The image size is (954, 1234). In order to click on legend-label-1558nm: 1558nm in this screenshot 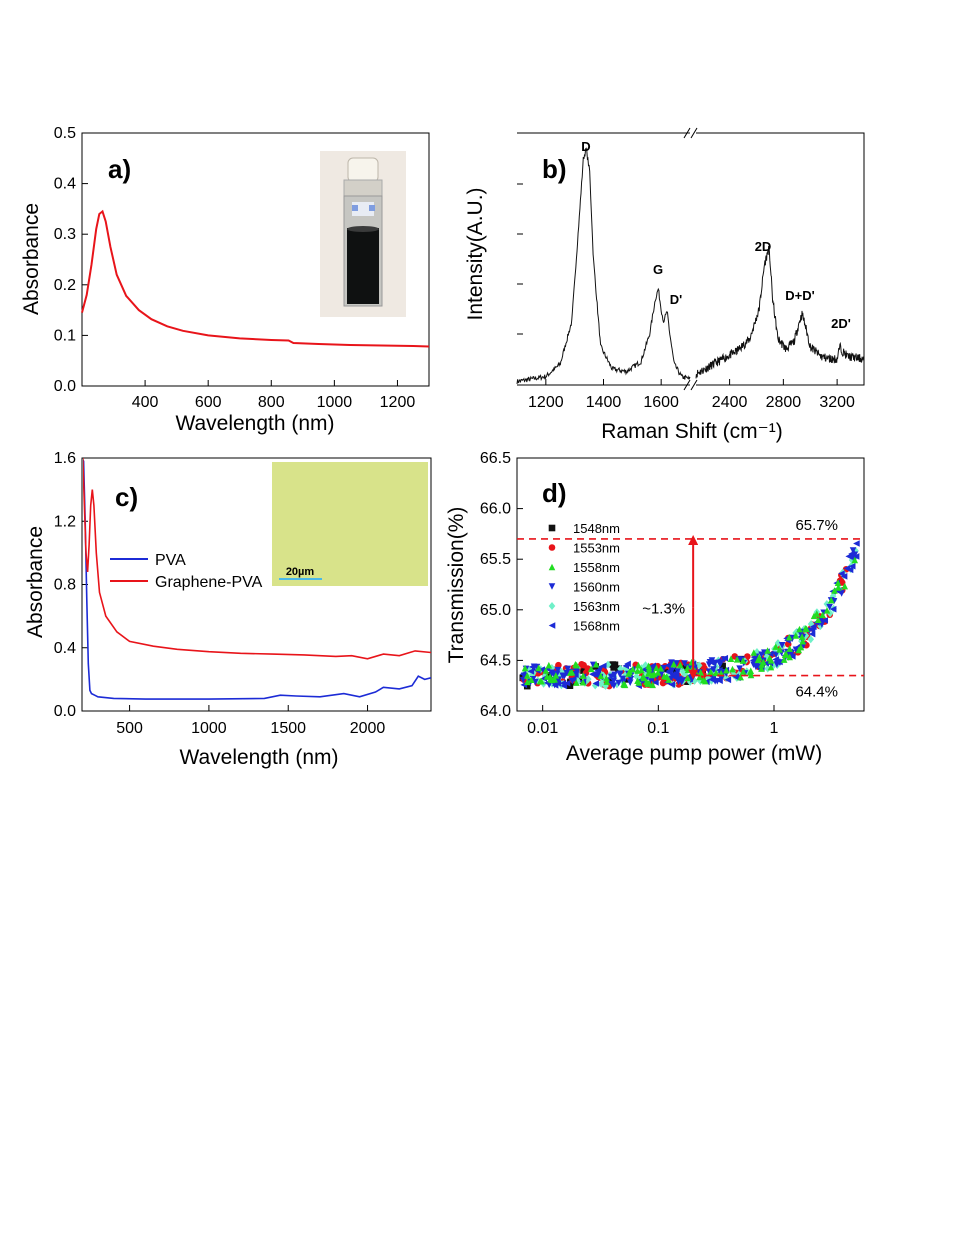, I will do `click(596, 567)`.